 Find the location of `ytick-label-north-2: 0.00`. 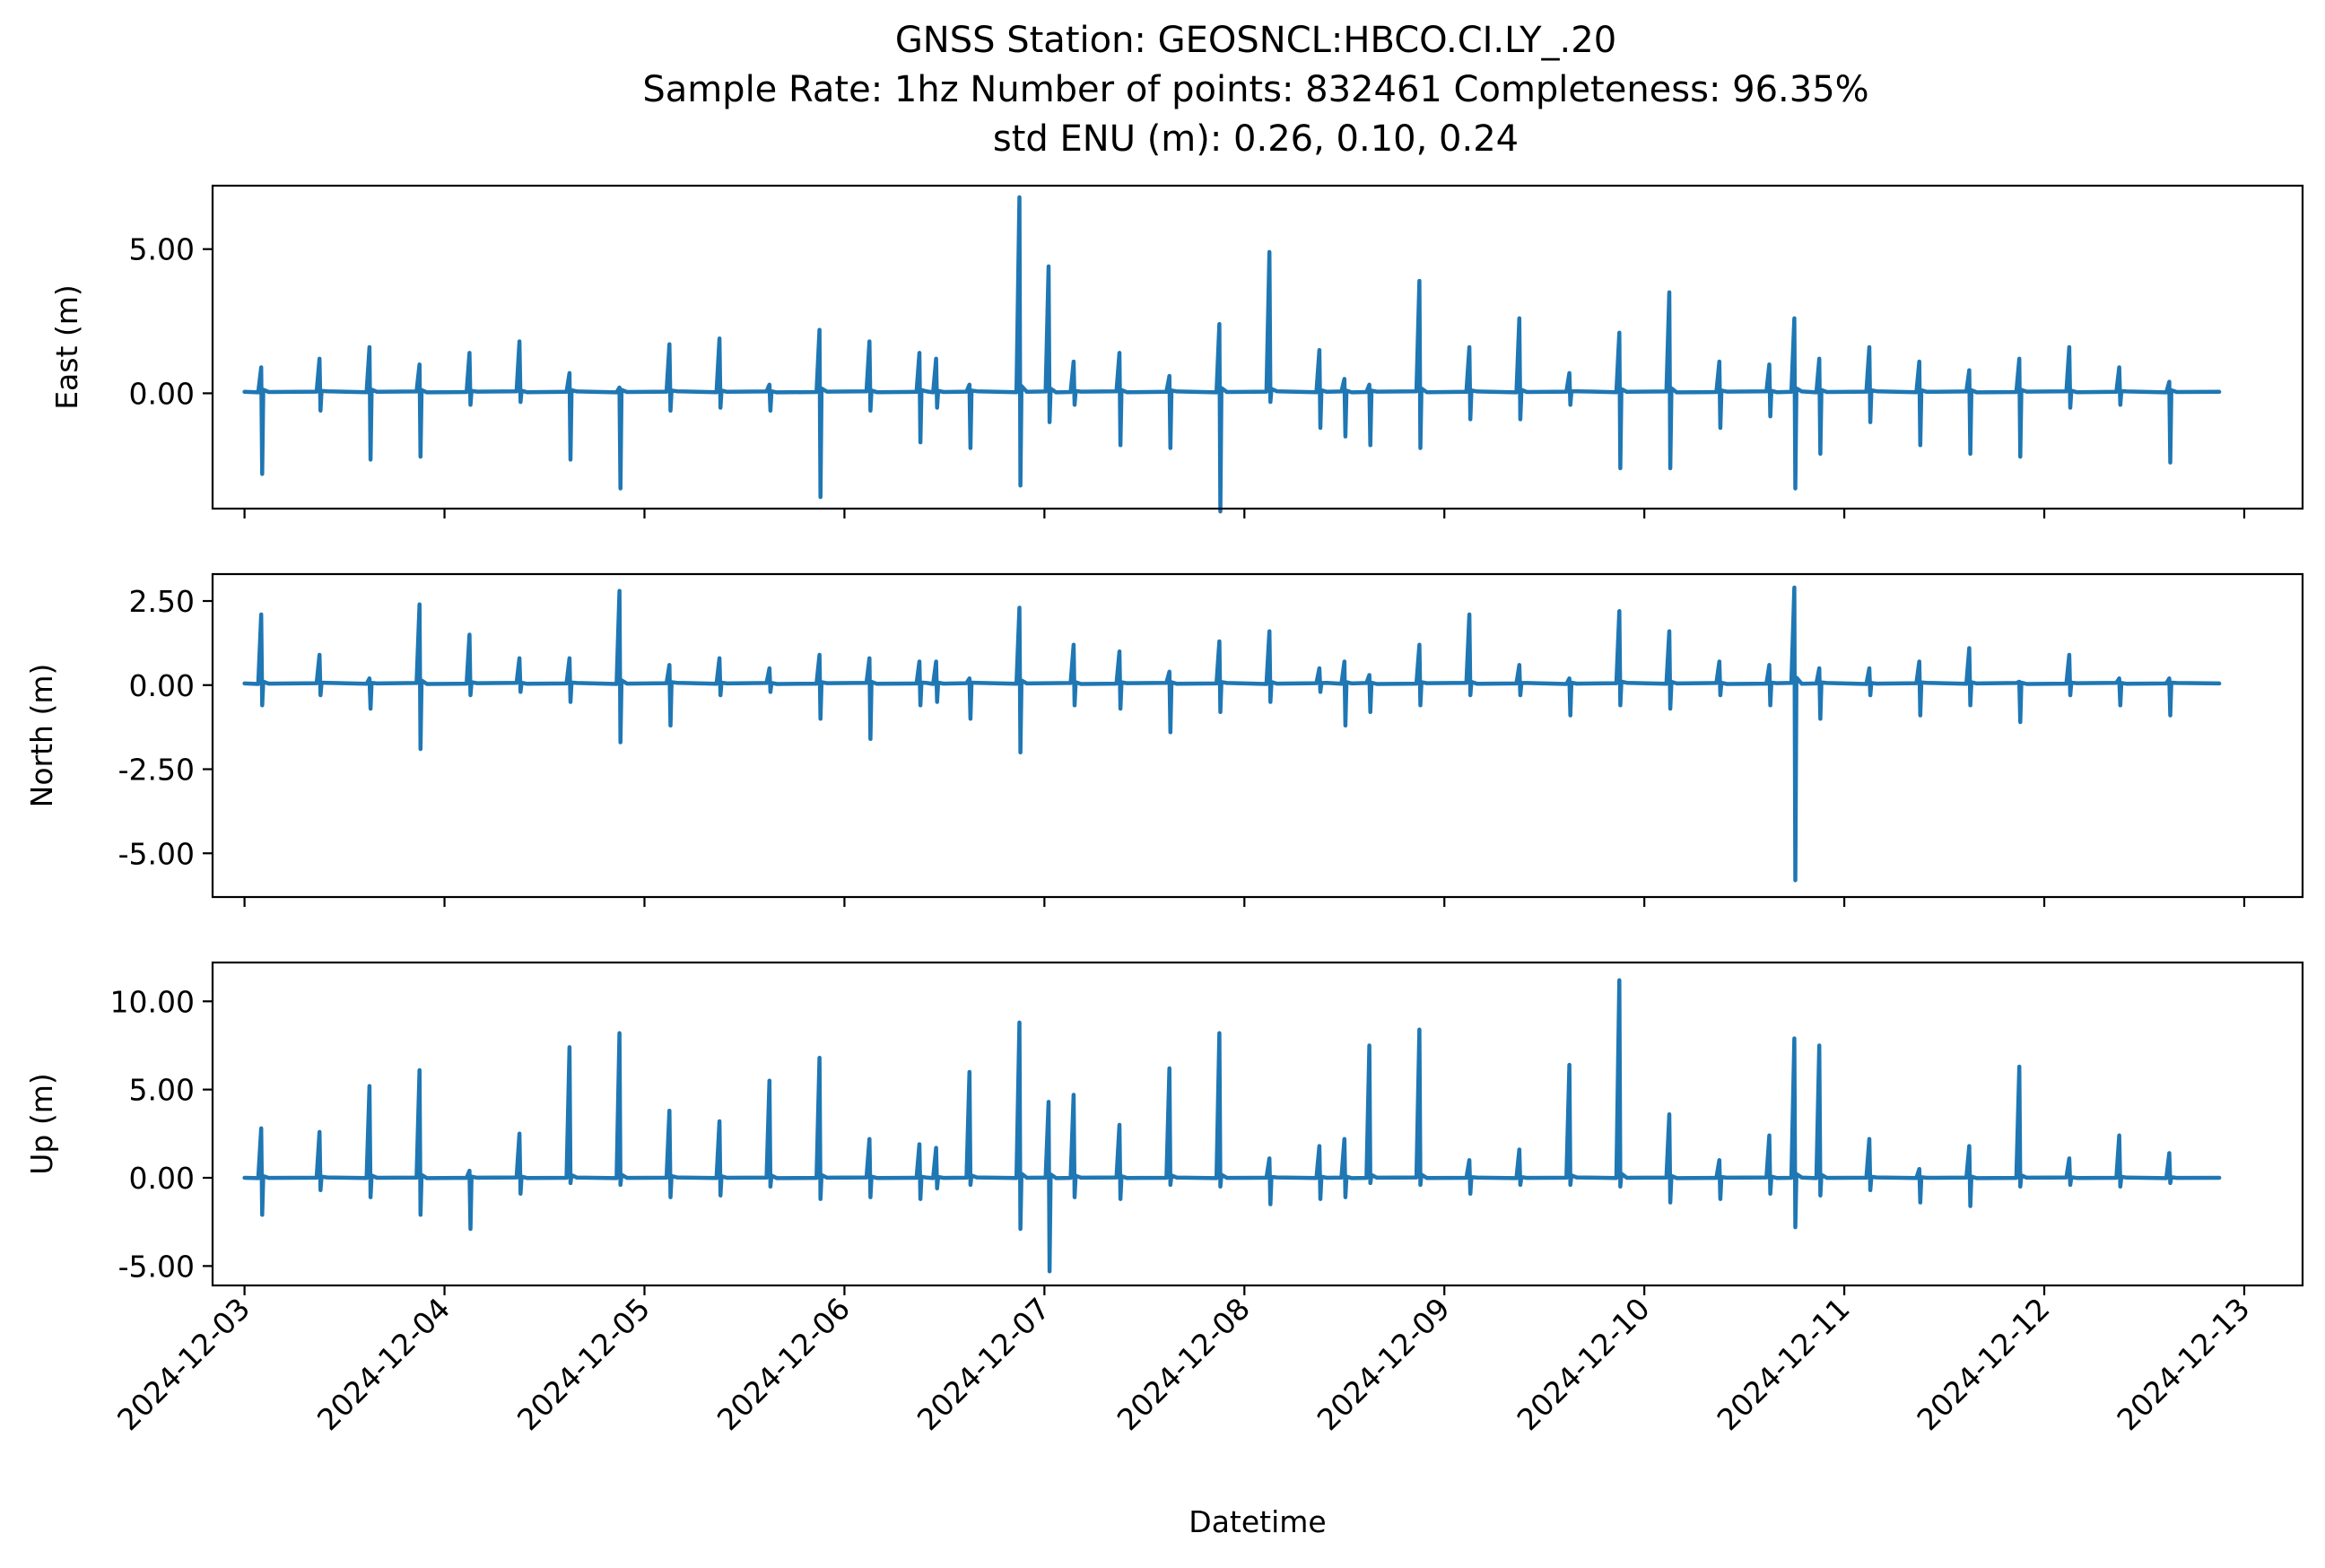

ytick-label-north-2: 0.00 is located at coordinates (162, 685).